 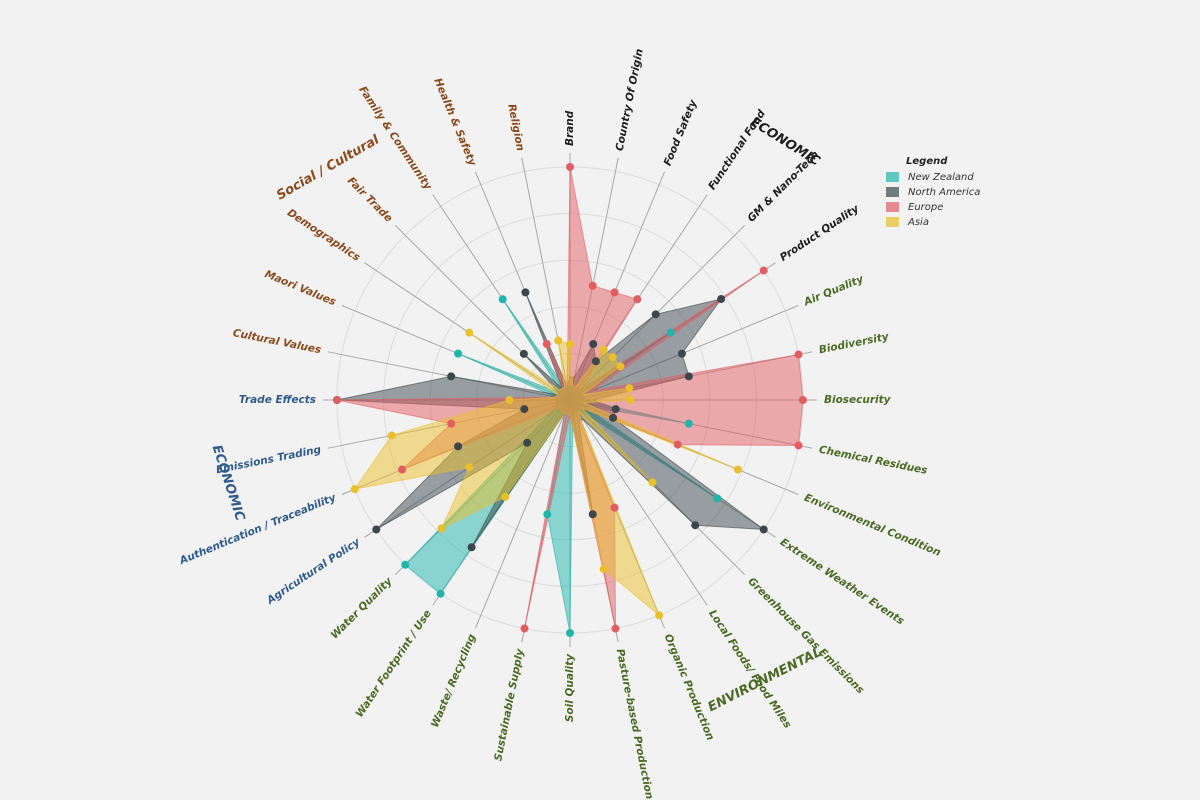 I want to click on axis-label: Biodiversity, so click(x=854, y=344).